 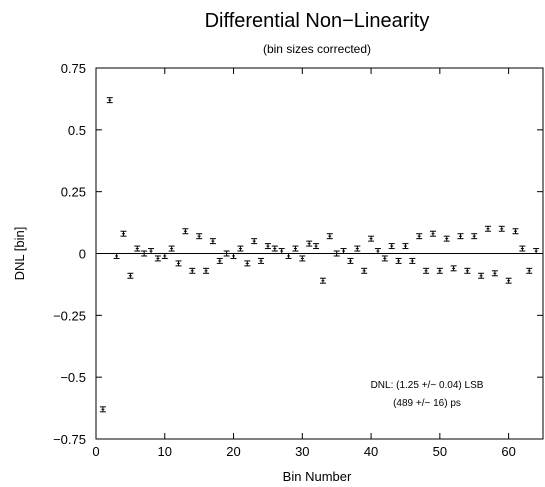 I want to click on y-tick-label: 0.75, so click(x=73, y=68).